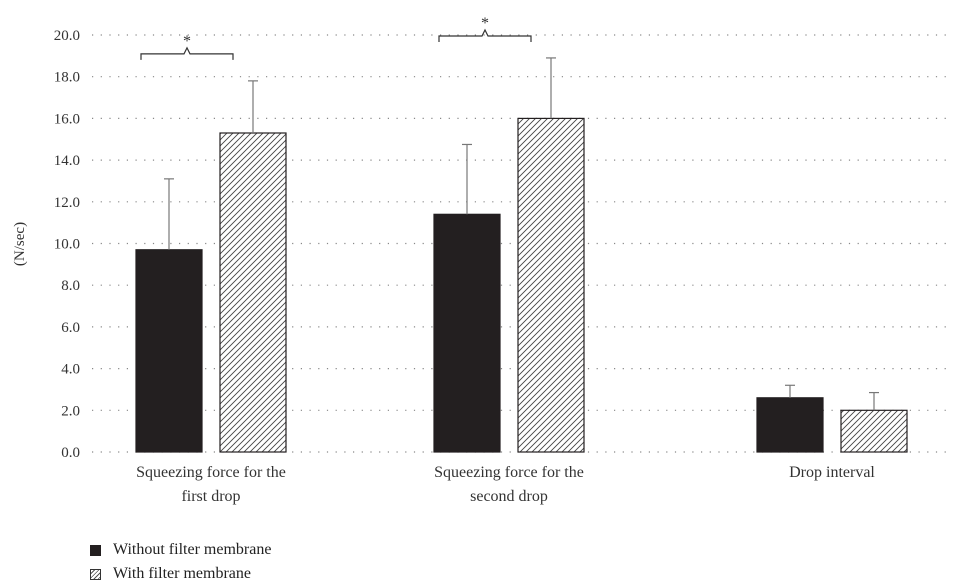 The width and height of the screenshot is (968, 586). Describe the element at coordinates (67, 161) in the screenshot. I see `y-tick-label: 14.0` at that location.